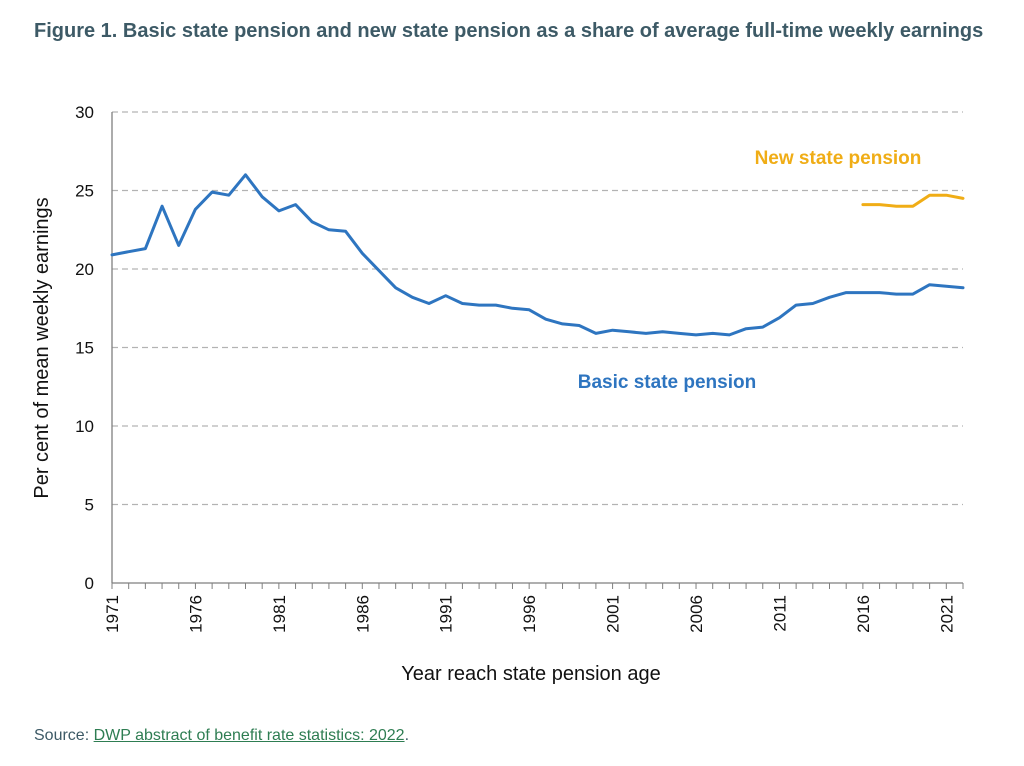 This screenshot has width=1024, height=766. What do you see at coordinates (530, 674) in the screenshot?
I see `x-axis-title: Year reach state pension age` at bounding box center [530, 674].